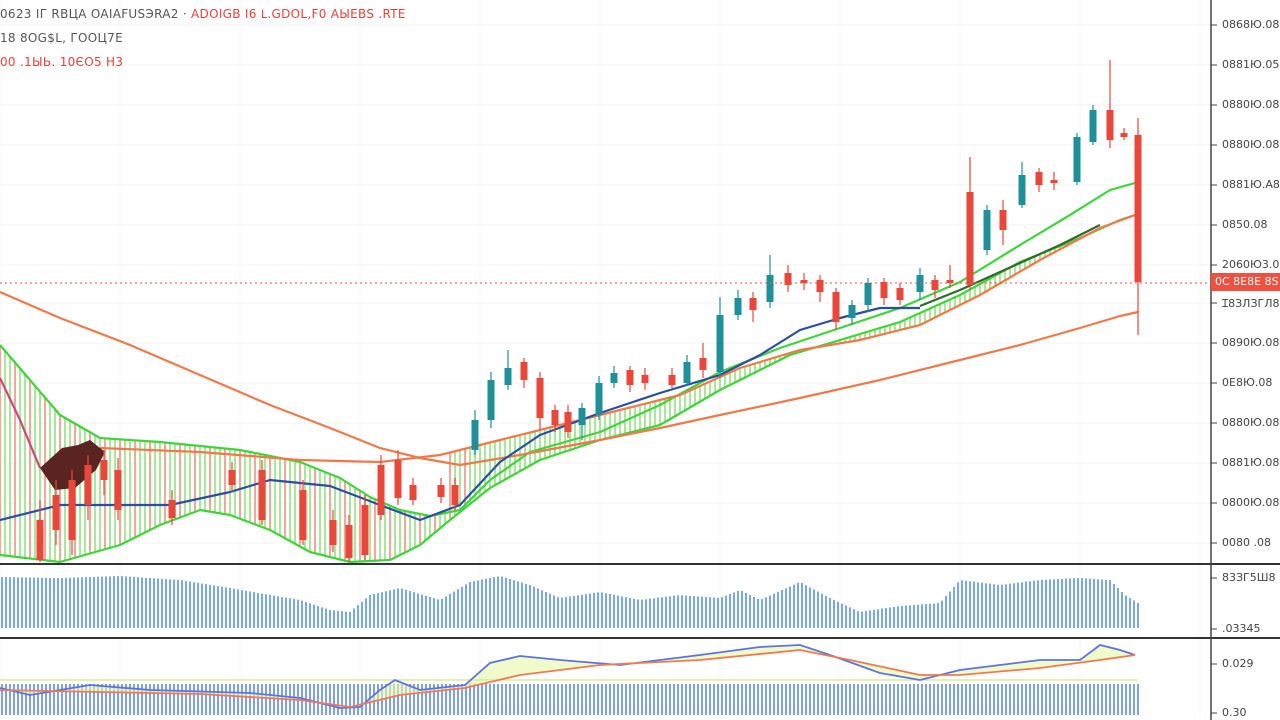  I want to click on volume-histogram, so click(570, 602).